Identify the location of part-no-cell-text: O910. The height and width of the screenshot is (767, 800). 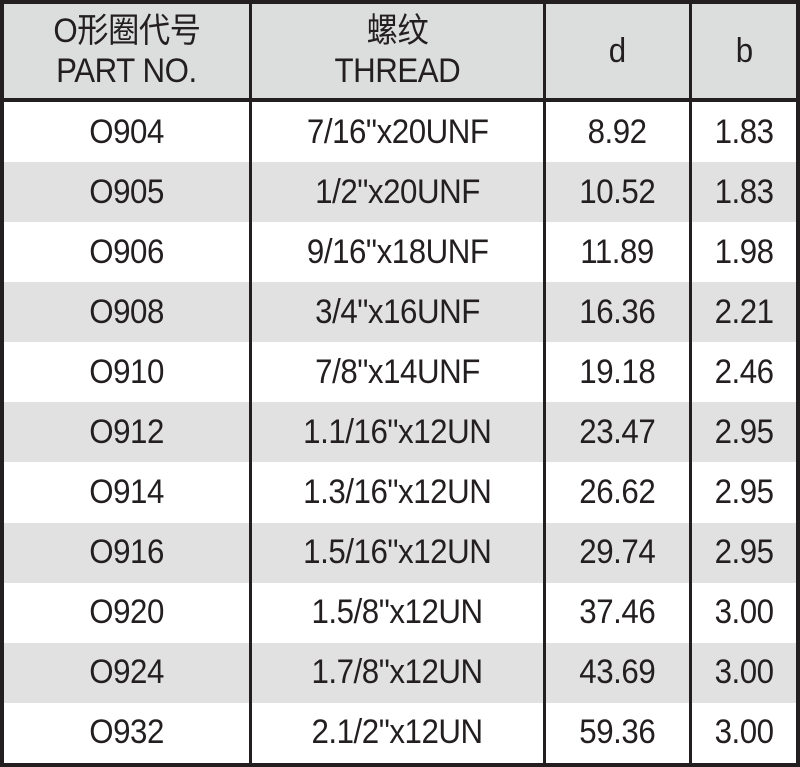
(126, 371).